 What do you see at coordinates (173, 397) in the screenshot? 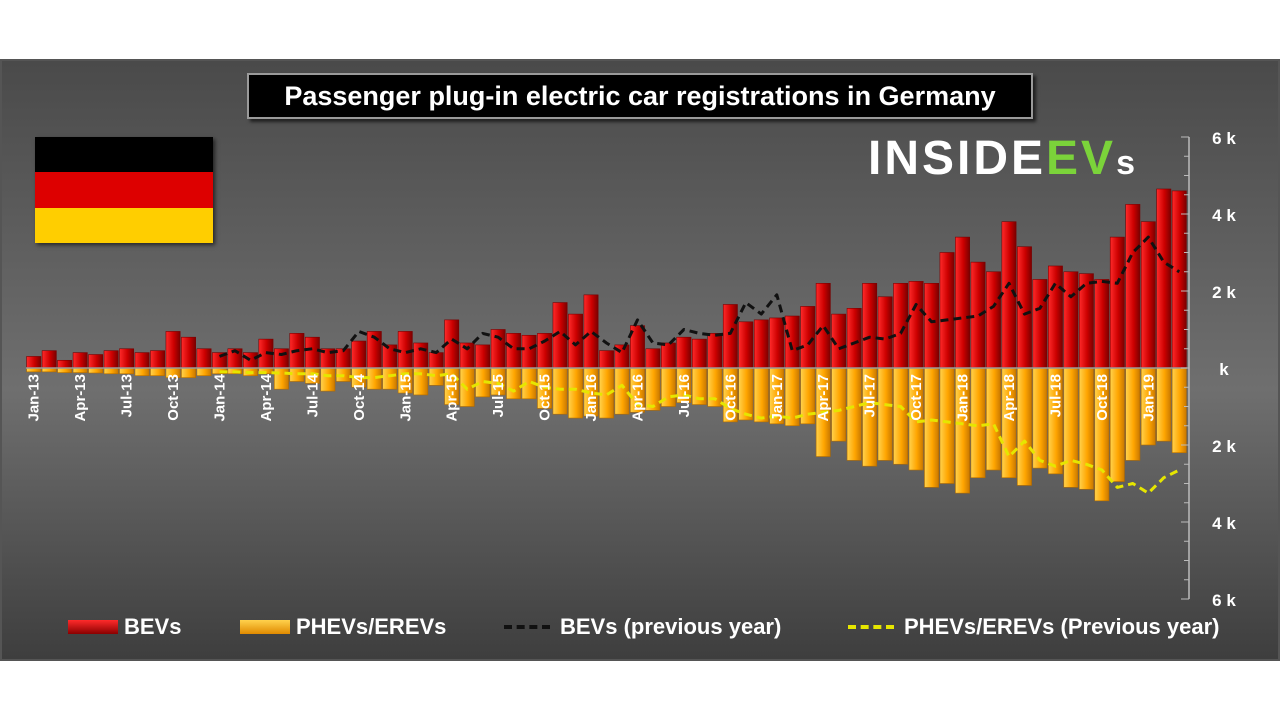
I see `x-tick-label: Oct-13` at bounding box center [173, 397].